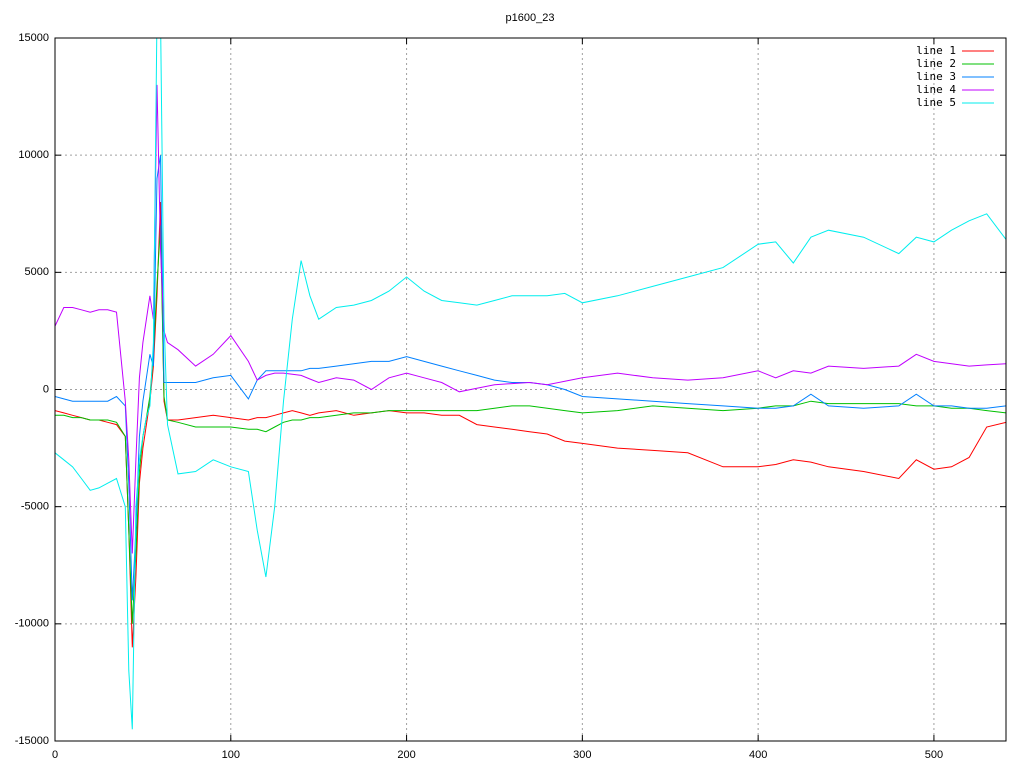 Image resolution: width=1024 pixels, height=768 pixels. I want to click on y-tick-label: 0, so click(46, 389).